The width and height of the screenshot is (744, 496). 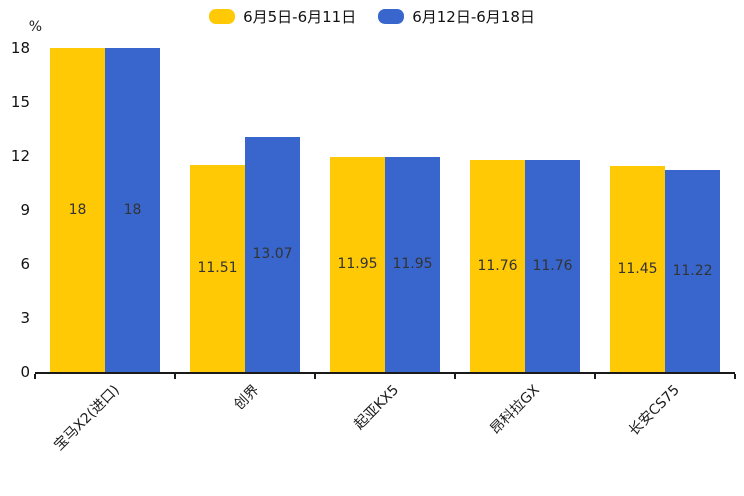 I want to click on x-axis-category-label: 长安CS75, so click(x=654, y=411).